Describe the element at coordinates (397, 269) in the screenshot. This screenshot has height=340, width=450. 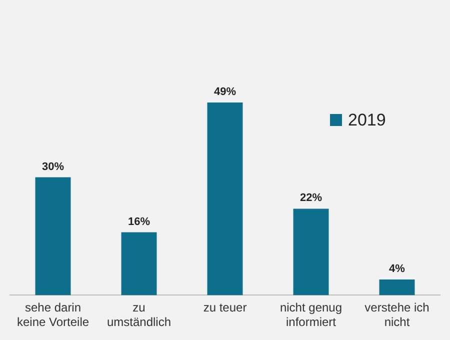
I see `data-label: 4%` at that location.